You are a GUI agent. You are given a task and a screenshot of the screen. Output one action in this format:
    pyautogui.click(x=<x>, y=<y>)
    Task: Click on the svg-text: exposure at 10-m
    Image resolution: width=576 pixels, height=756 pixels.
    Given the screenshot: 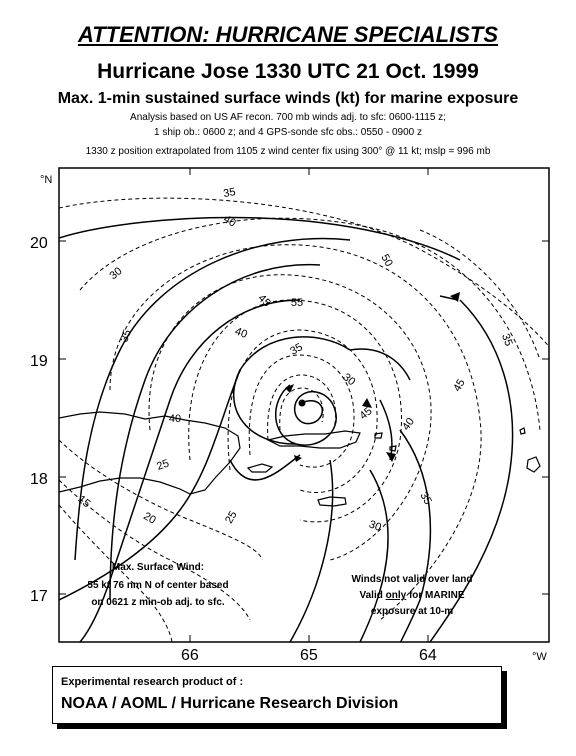 What is the action you would take?
    pyautogui.click(x=412, y=611)
    